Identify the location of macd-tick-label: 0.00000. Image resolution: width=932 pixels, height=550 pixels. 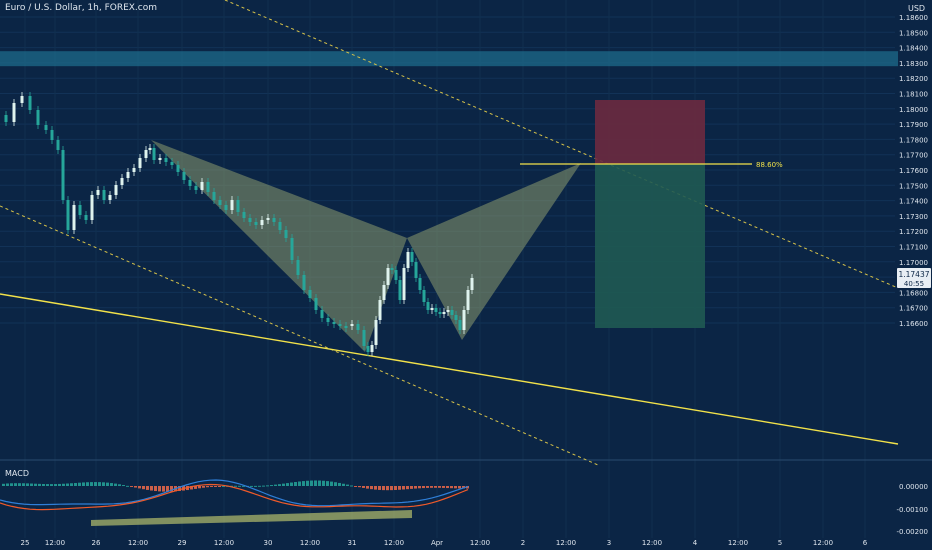
(913, 487).